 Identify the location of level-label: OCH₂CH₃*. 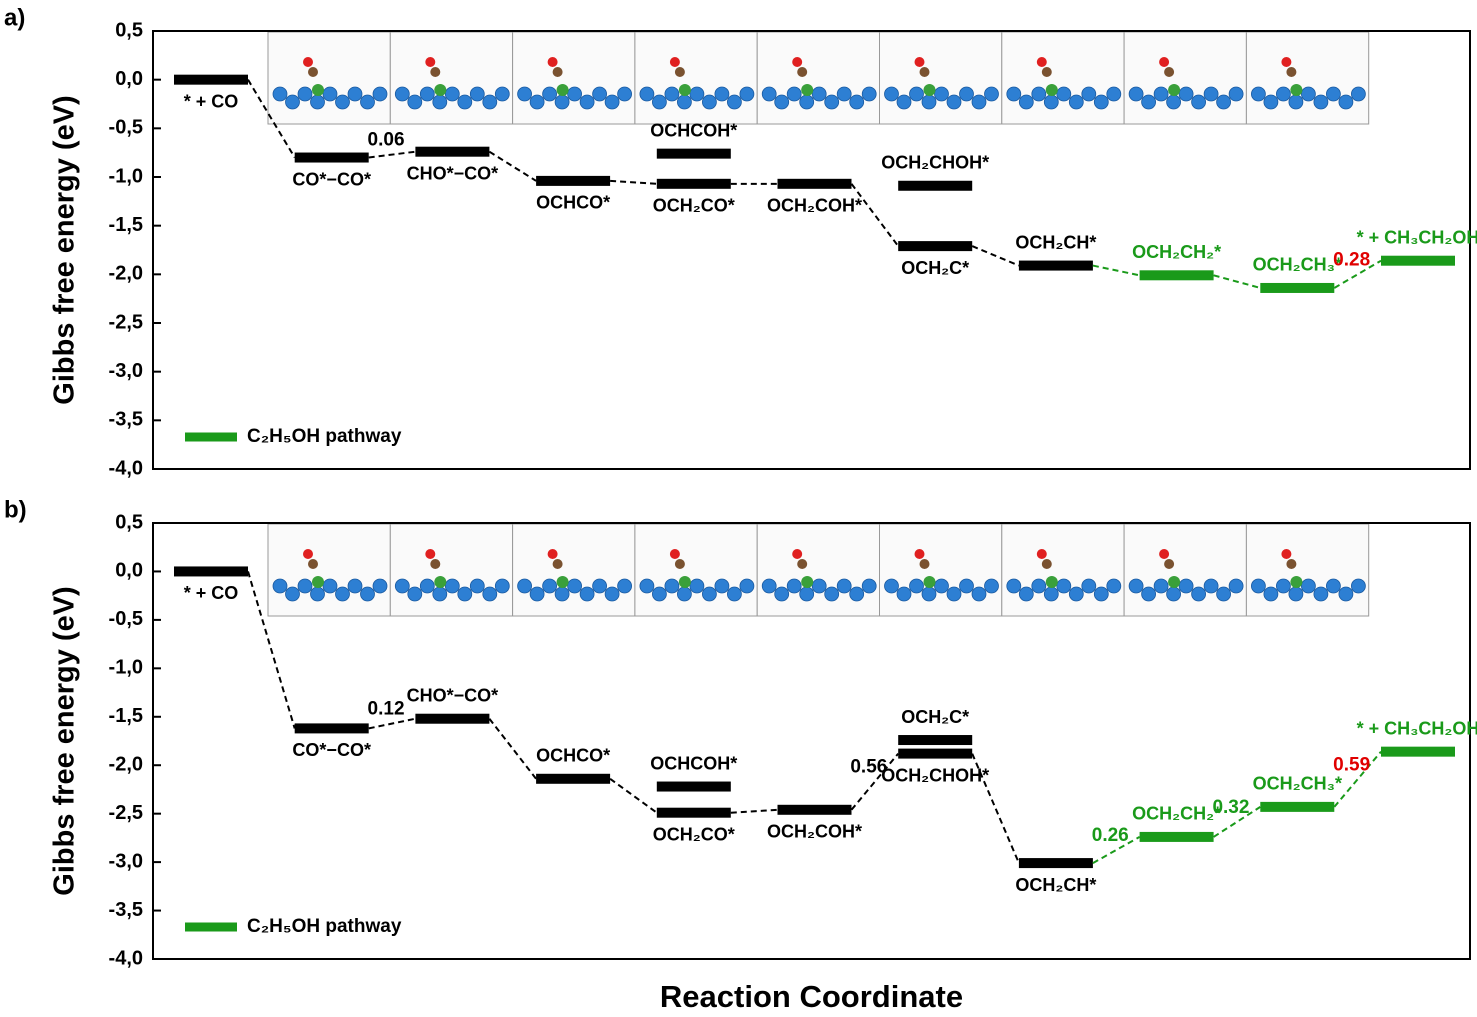
(1297, 784).